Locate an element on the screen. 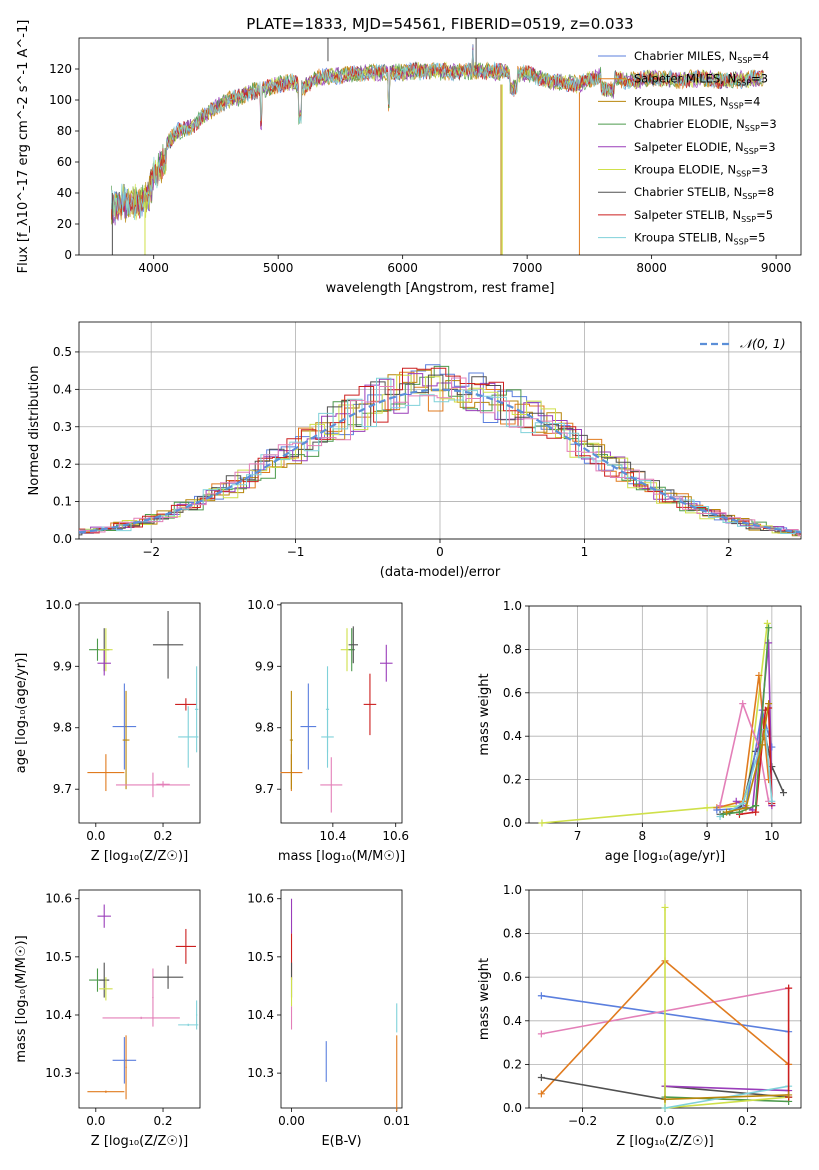  y-tick-label: 100 is located at coordinates (60, 100).